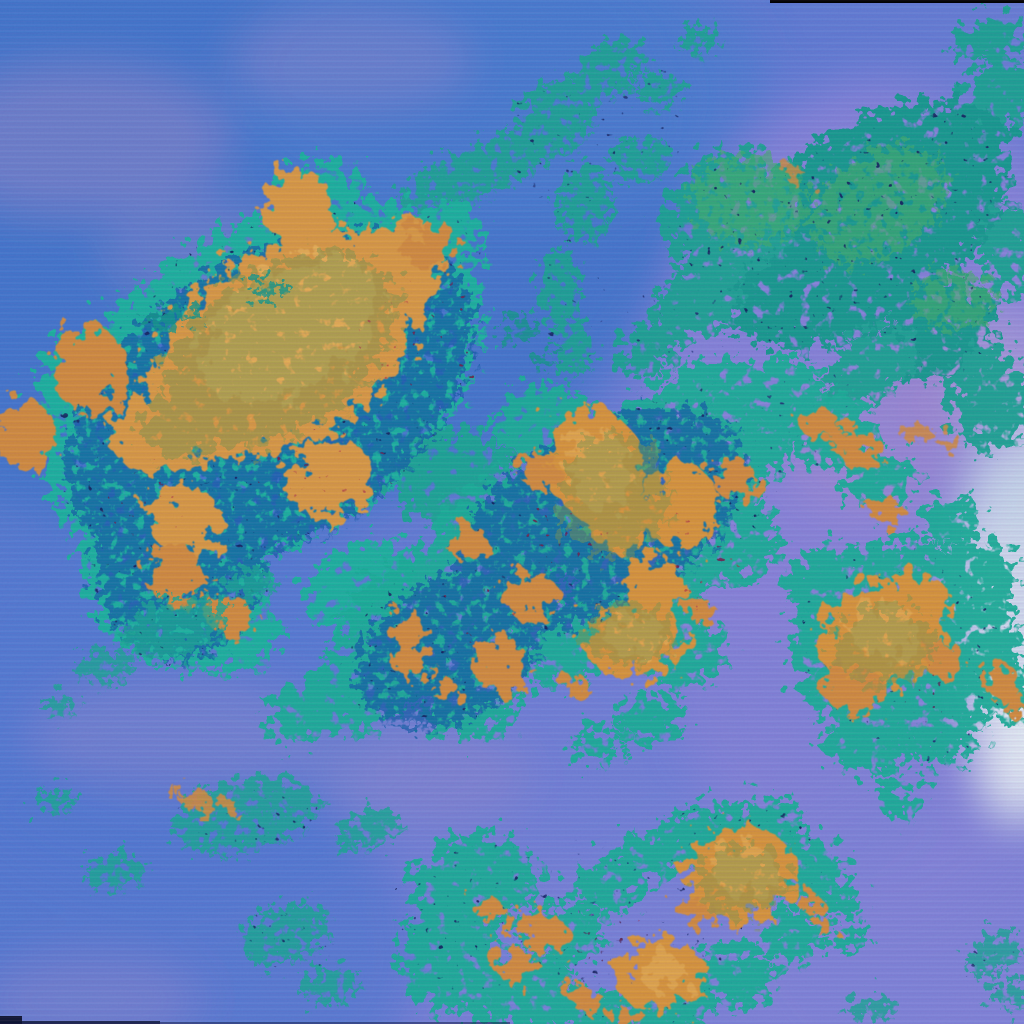 The image size is (1024, 1024). I want to click on bottom-left-black-mark, so click(255, 1020).